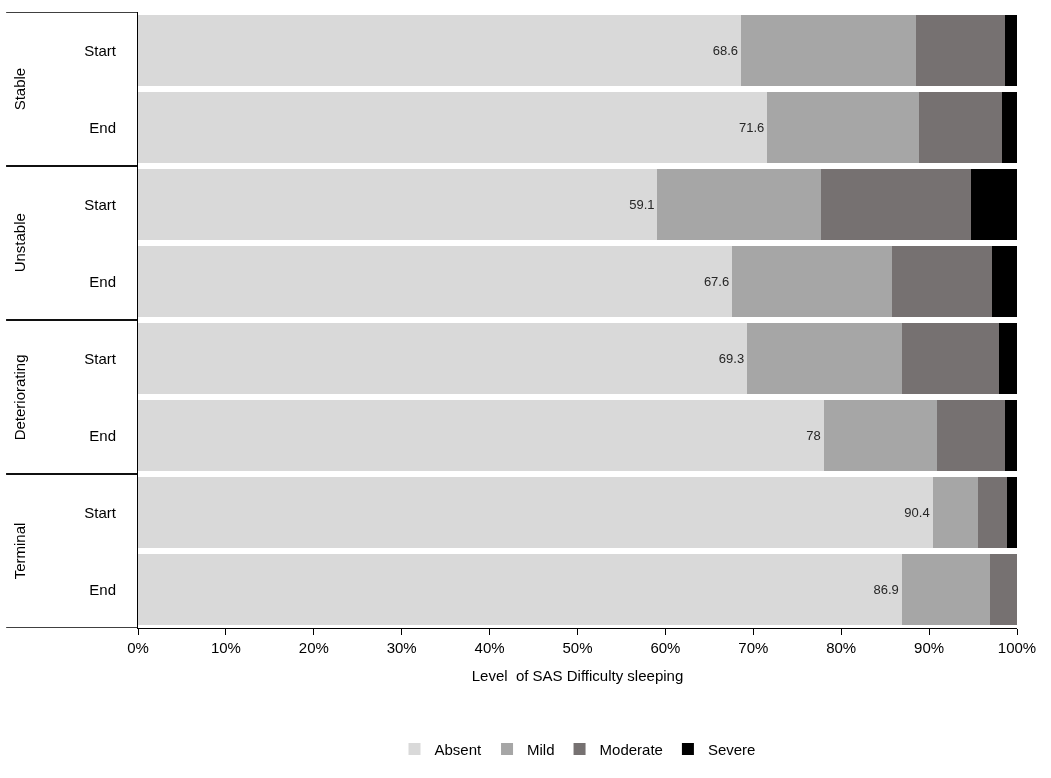  I want to click on legend-label: Severe, so click(731, 749).